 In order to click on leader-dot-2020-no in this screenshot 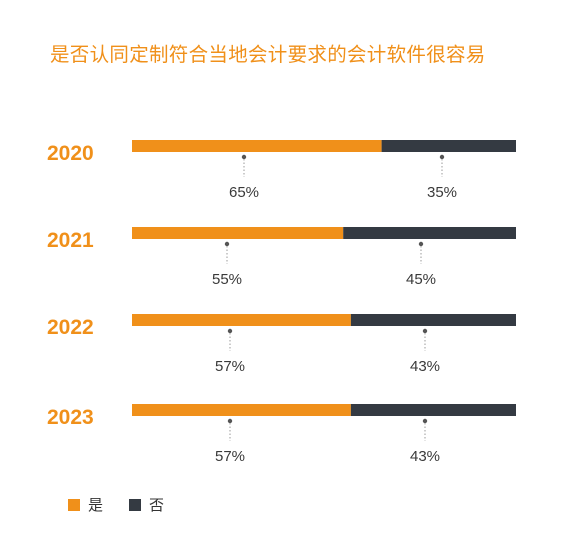, I will do `click(442, 157)`.